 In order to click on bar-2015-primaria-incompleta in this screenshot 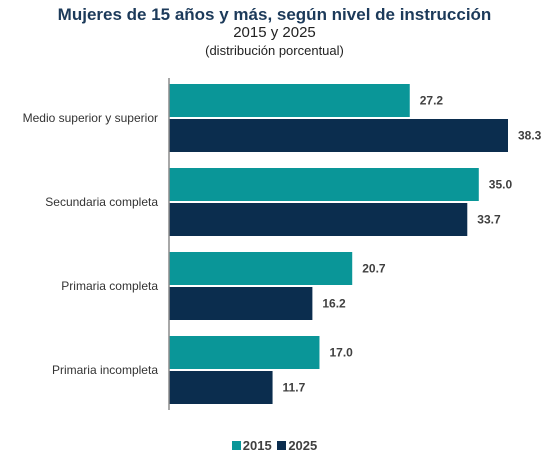, I will do `click(244, 352)`.